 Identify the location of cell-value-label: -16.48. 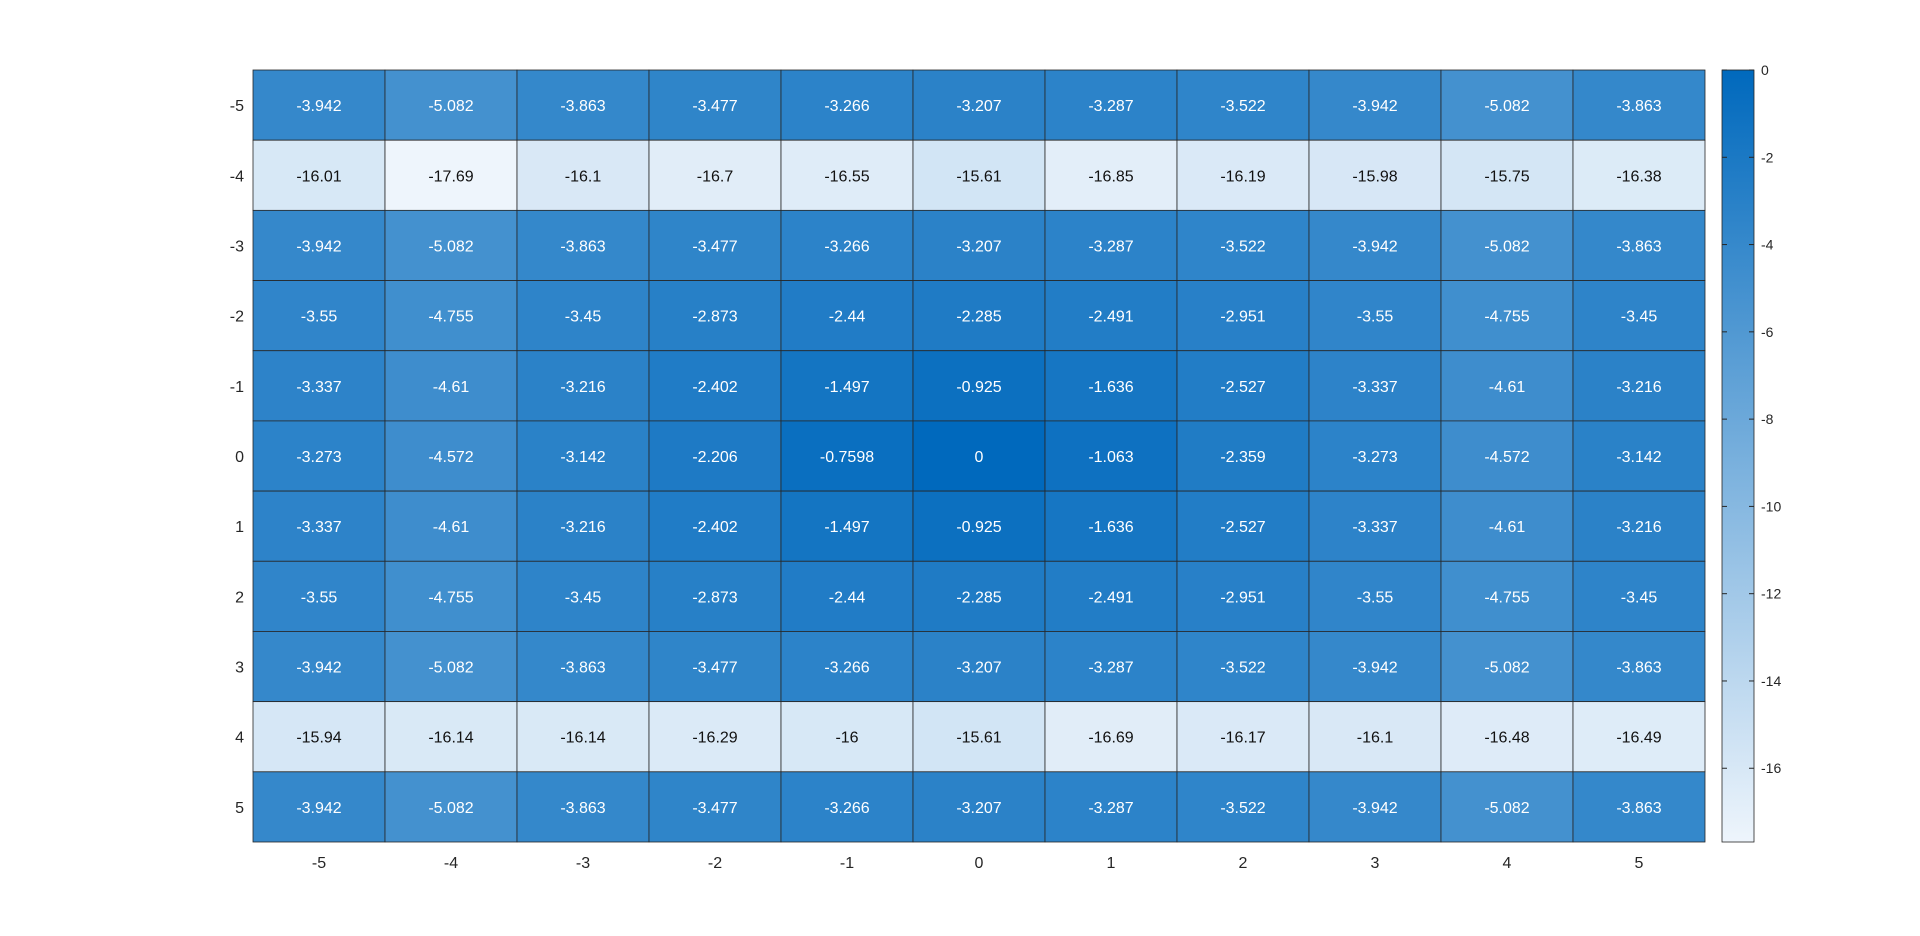
(1506, 738).